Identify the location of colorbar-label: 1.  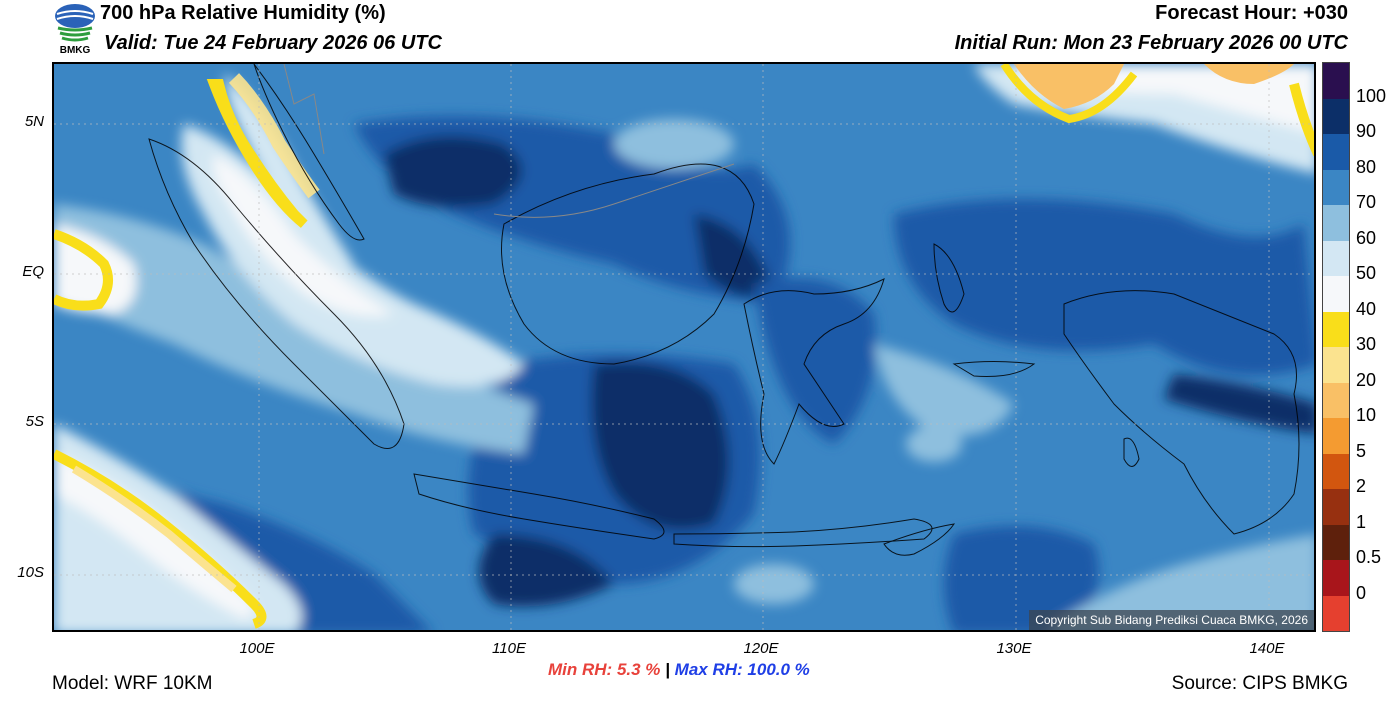
(1361, 521).